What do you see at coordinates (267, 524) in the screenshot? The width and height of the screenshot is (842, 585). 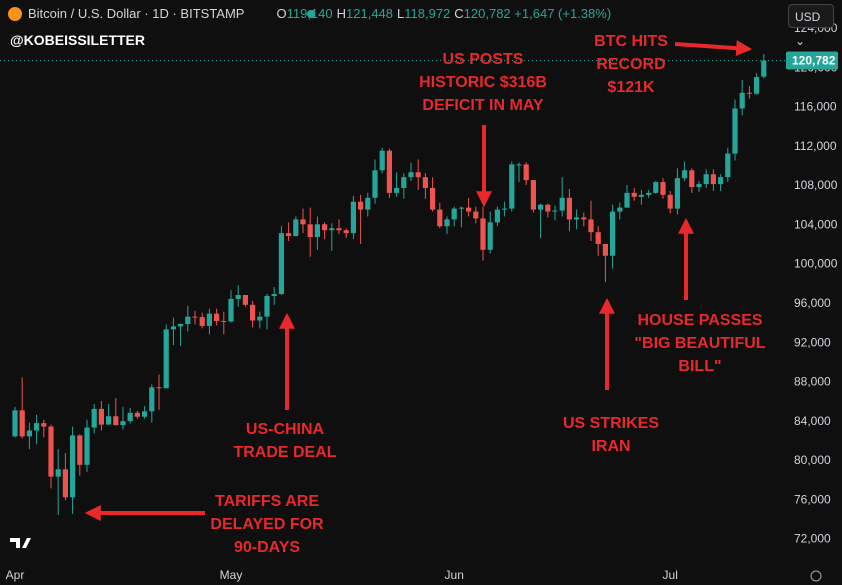 I see `annotation-line: DELAYED FOR` at bounding box center [267, 524].